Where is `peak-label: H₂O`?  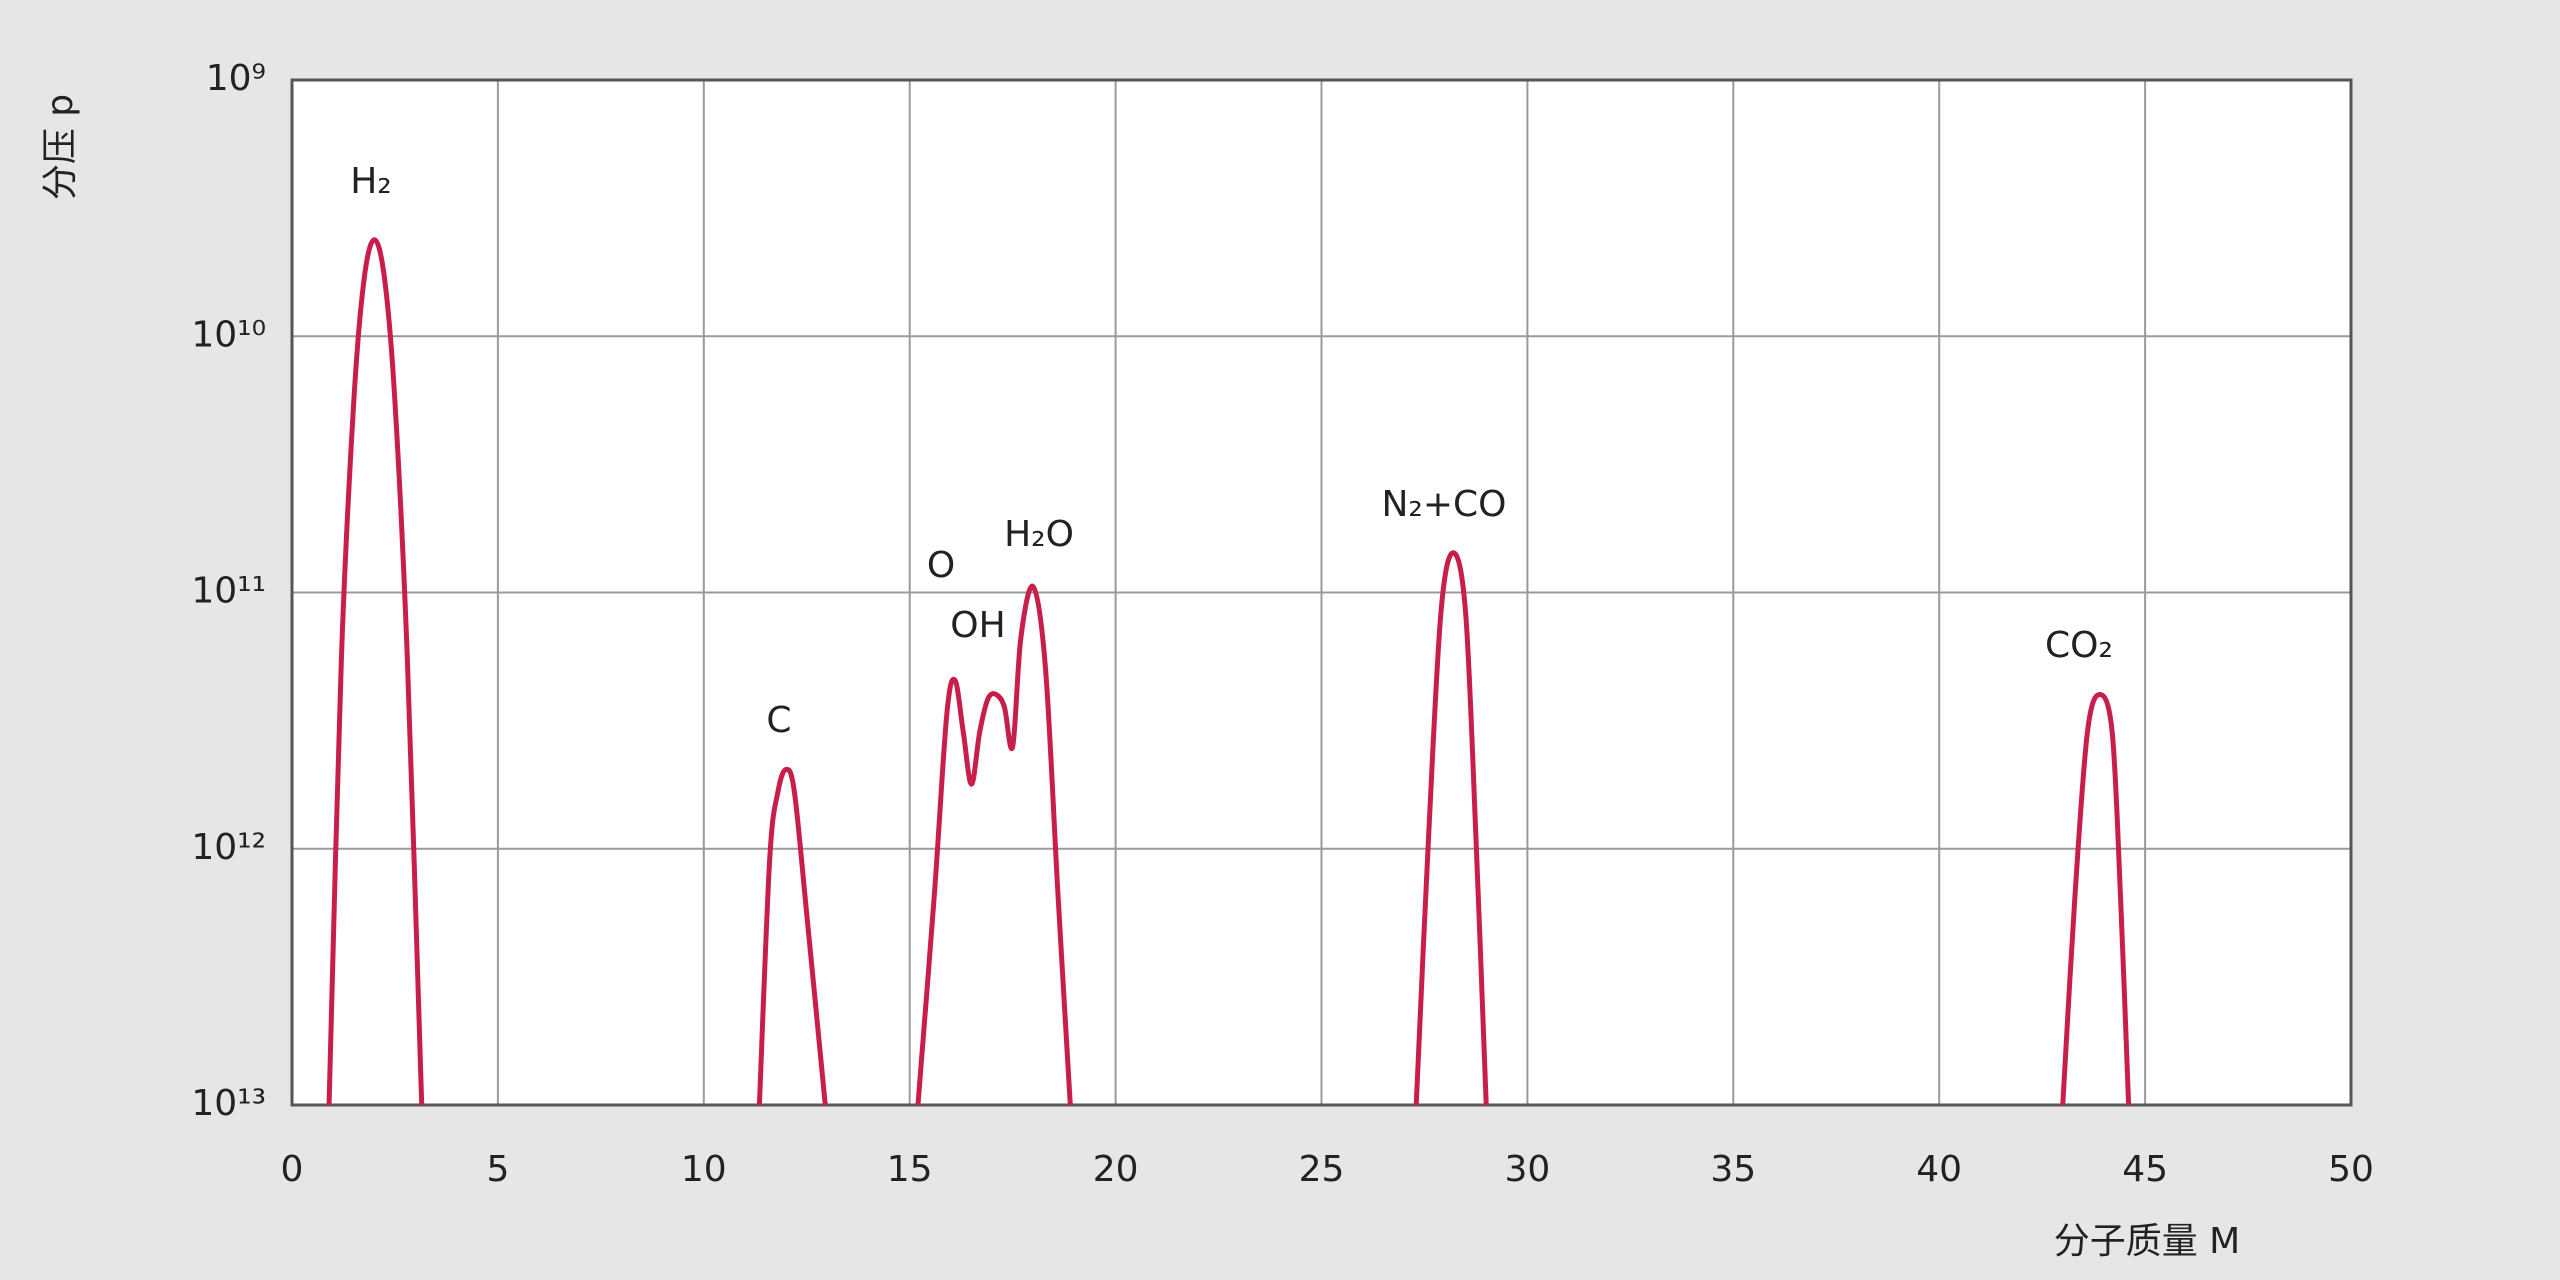 peak-label: H₂O is located at coordinates (1039, 534).